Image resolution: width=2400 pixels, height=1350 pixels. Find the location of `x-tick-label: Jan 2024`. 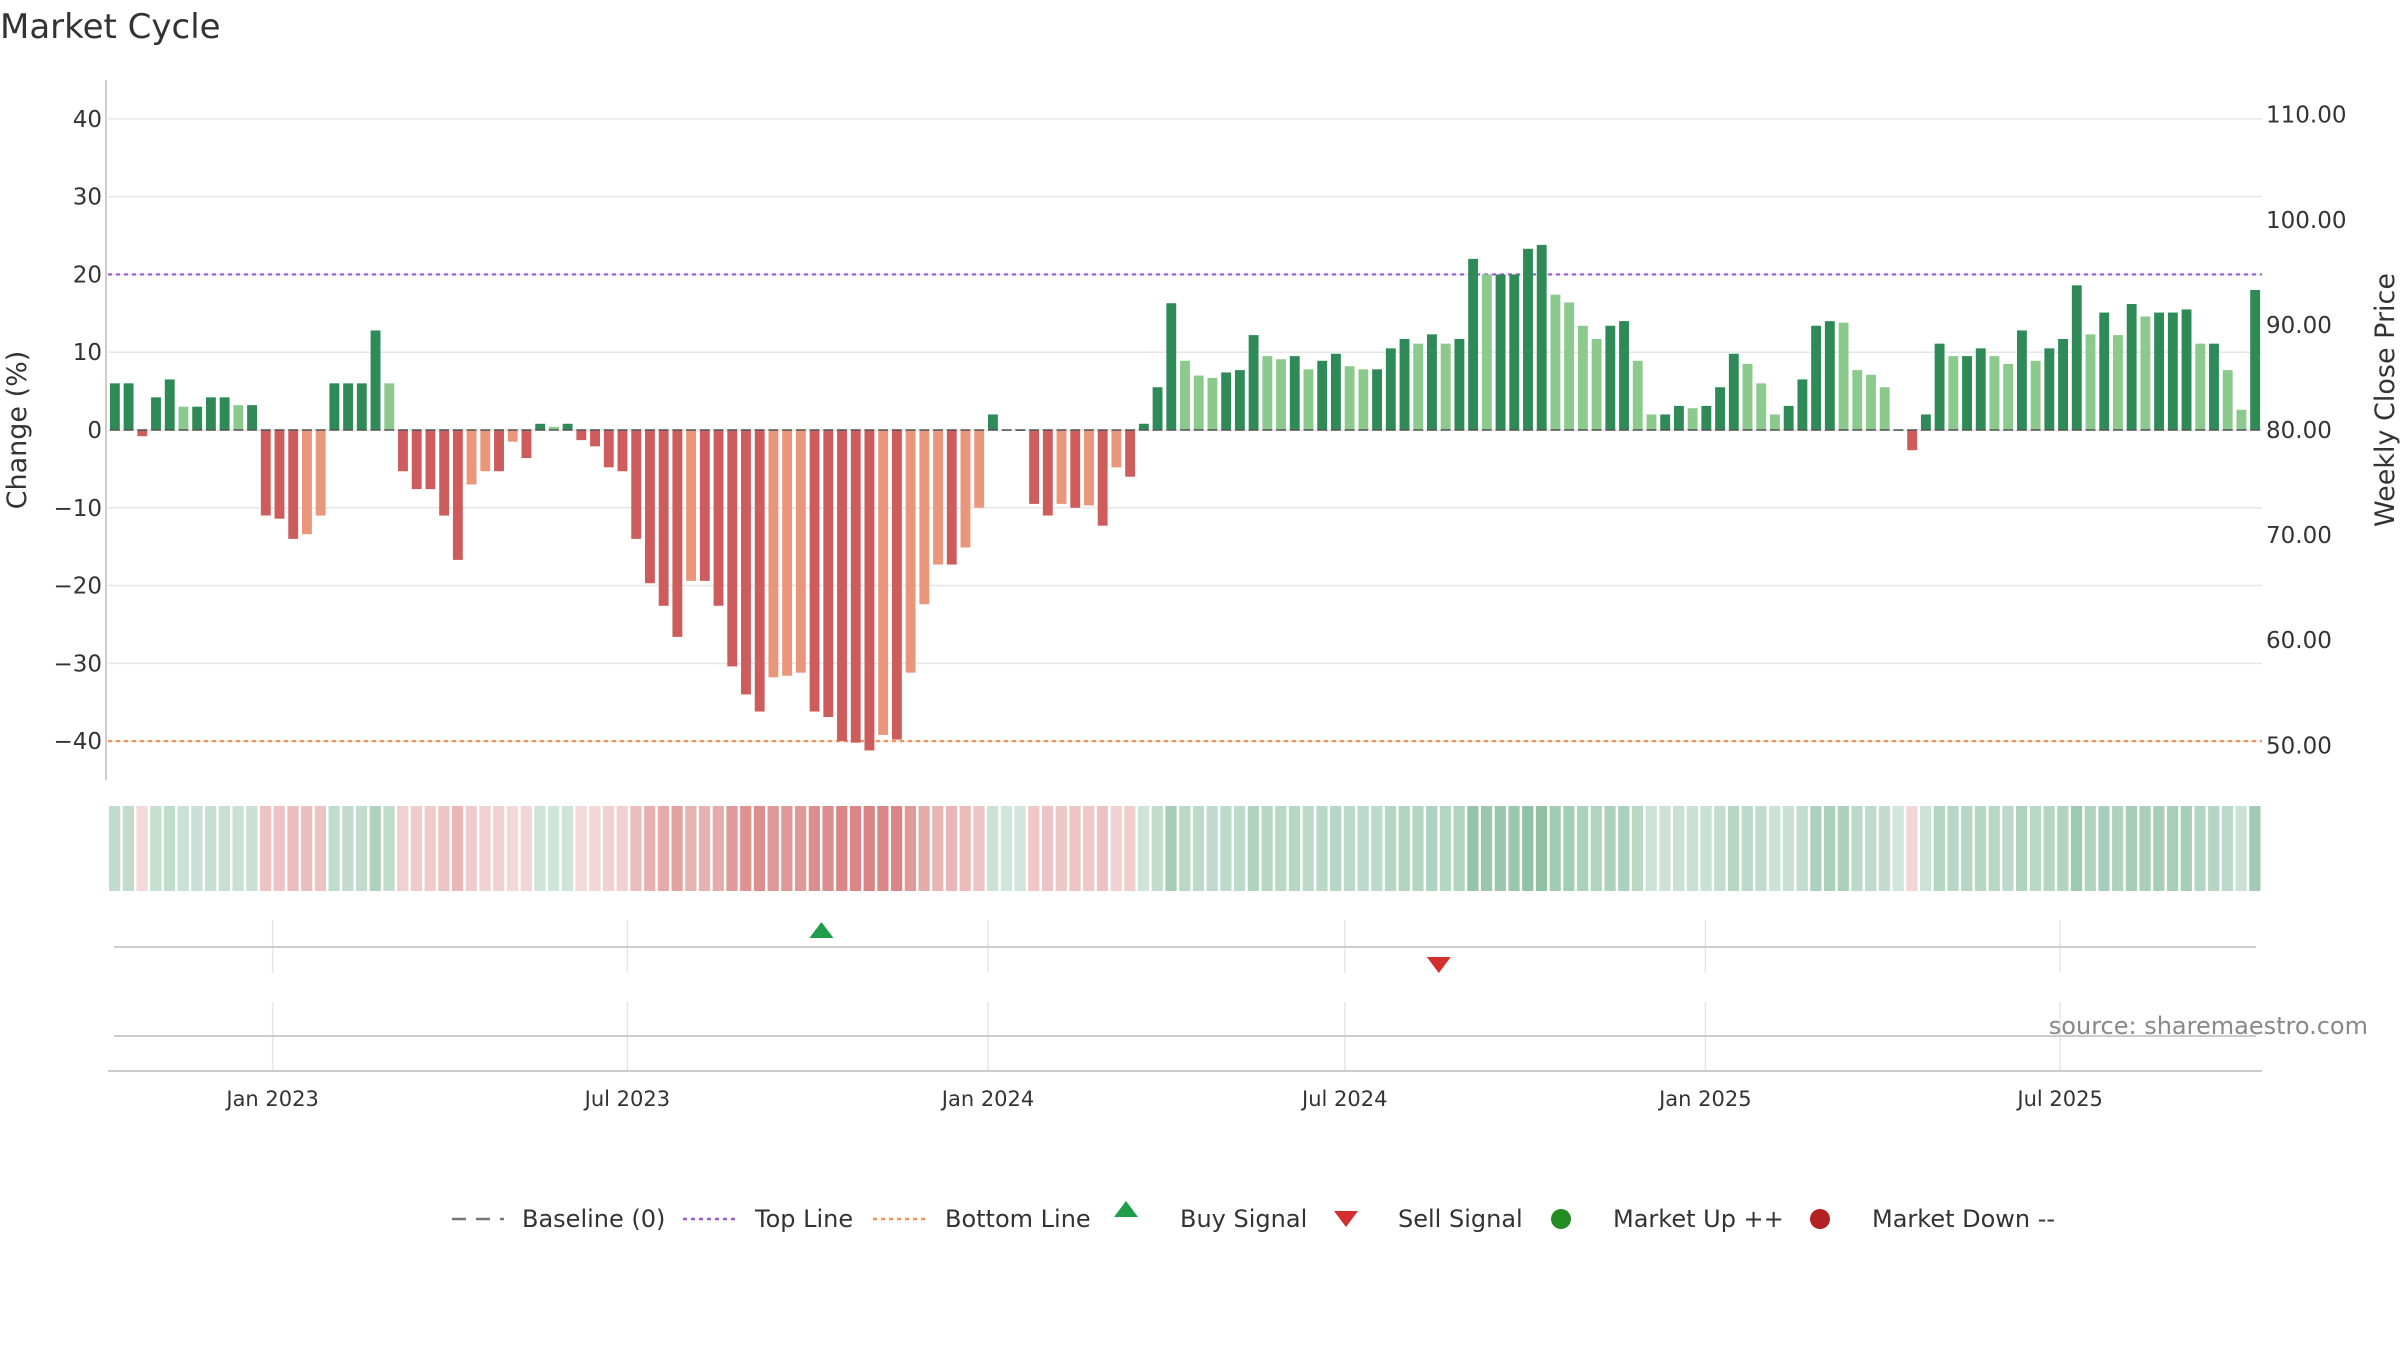

x-tick-label: Jan 2024 is located at coordinates (987, 1099).